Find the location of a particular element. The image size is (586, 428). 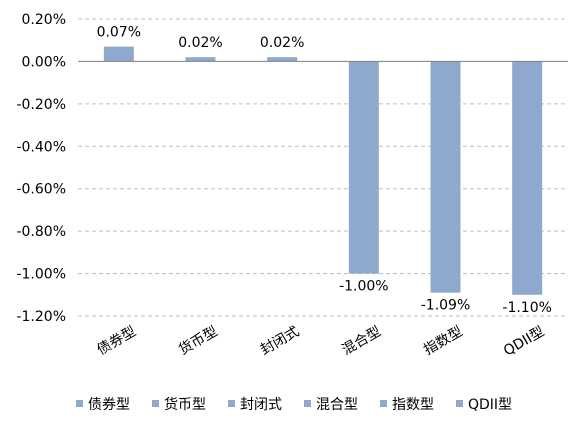

y-tick-label: -0.60% is located at coordinates (41, 190).